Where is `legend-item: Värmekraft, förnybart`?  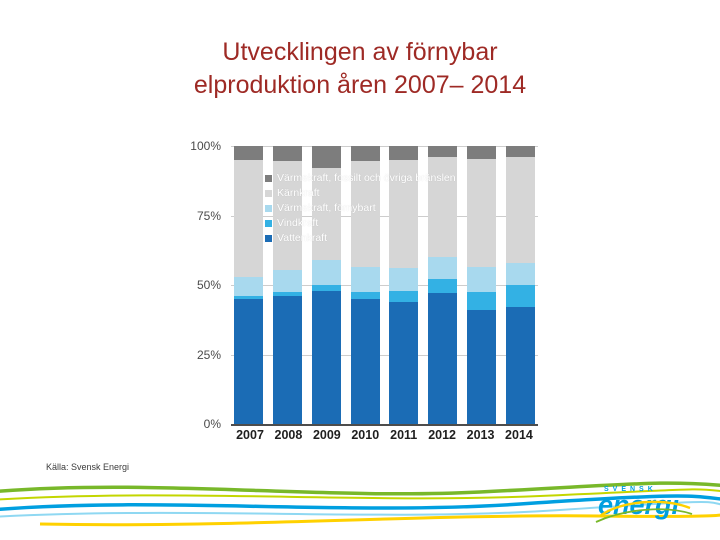
legend-item: Värmekraft, förnybart is located at coordinates (360, 208).